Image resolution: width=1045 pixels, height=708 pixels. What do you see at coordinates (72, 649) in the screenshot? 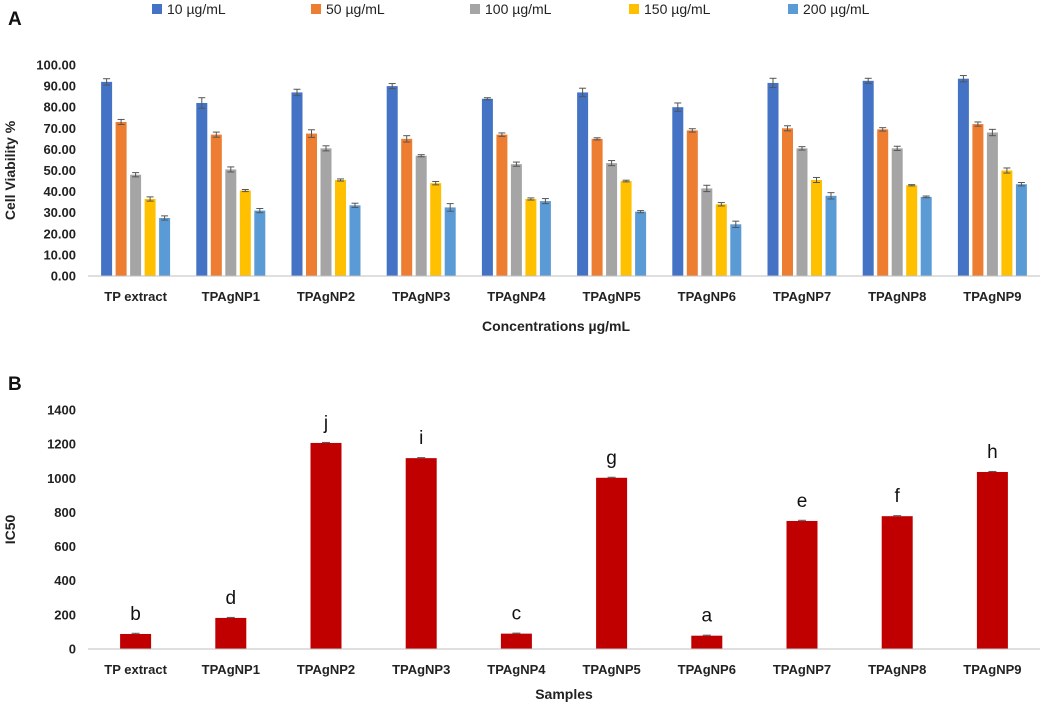
I see `y-tick-label-b: 0` at bounding box center [72, 649].